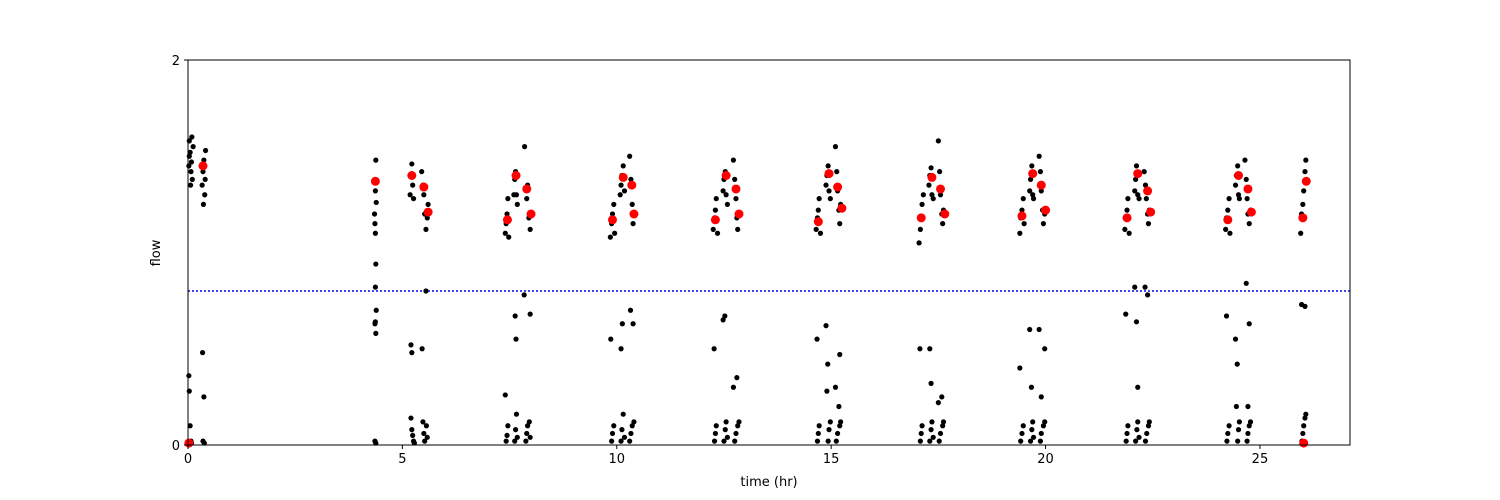  What do you see at coordinates (176, 61) in the screenshot?
I see `y-tick-label: 2` at bounding box center [176, 61].